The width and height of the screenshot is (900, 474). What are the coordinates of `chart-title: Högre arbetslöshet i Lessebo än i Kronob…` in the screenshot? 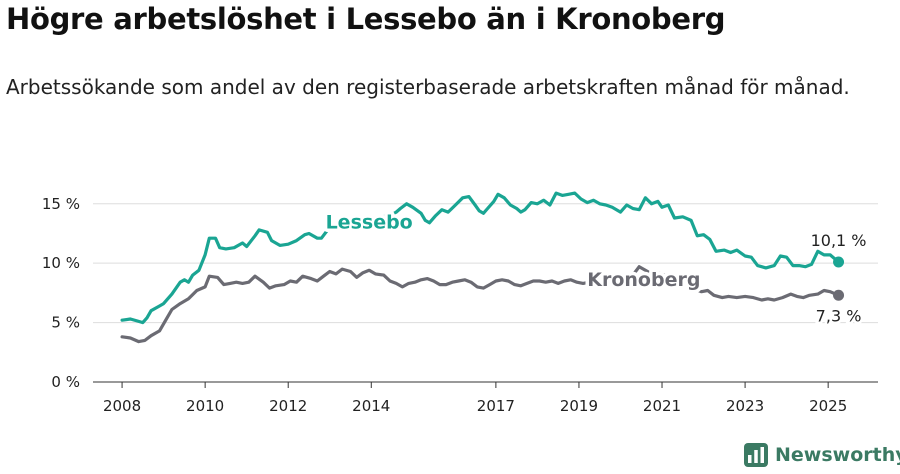 It's located at (366, 19).